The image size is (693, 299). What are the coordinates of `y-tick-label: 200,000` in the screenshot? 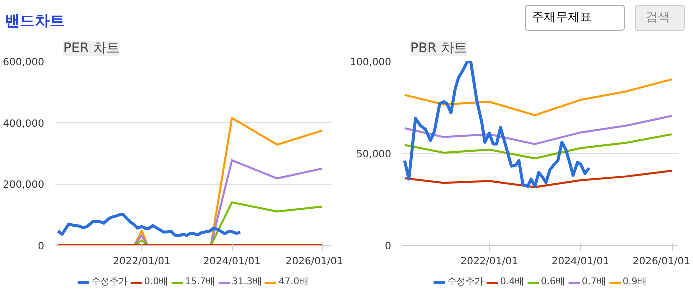 It's located at (24, 186).